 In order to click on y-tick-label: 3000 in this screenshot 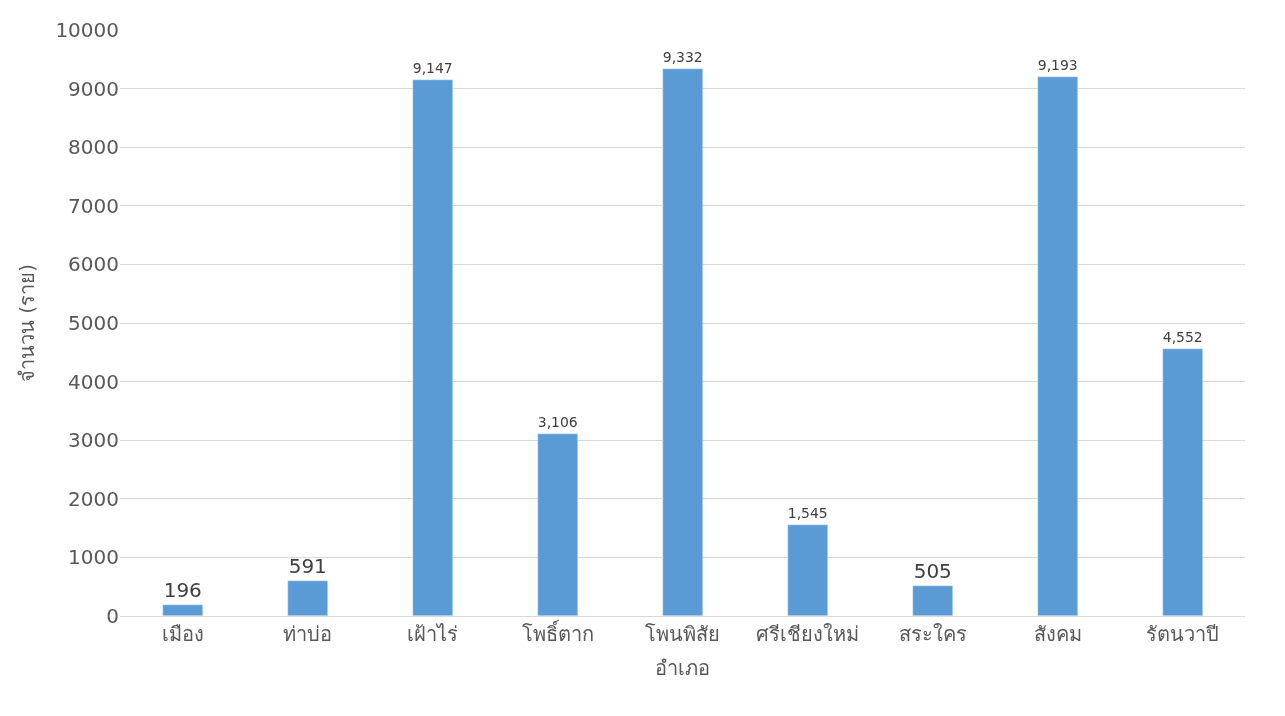, I will do `click(93, 440)`.